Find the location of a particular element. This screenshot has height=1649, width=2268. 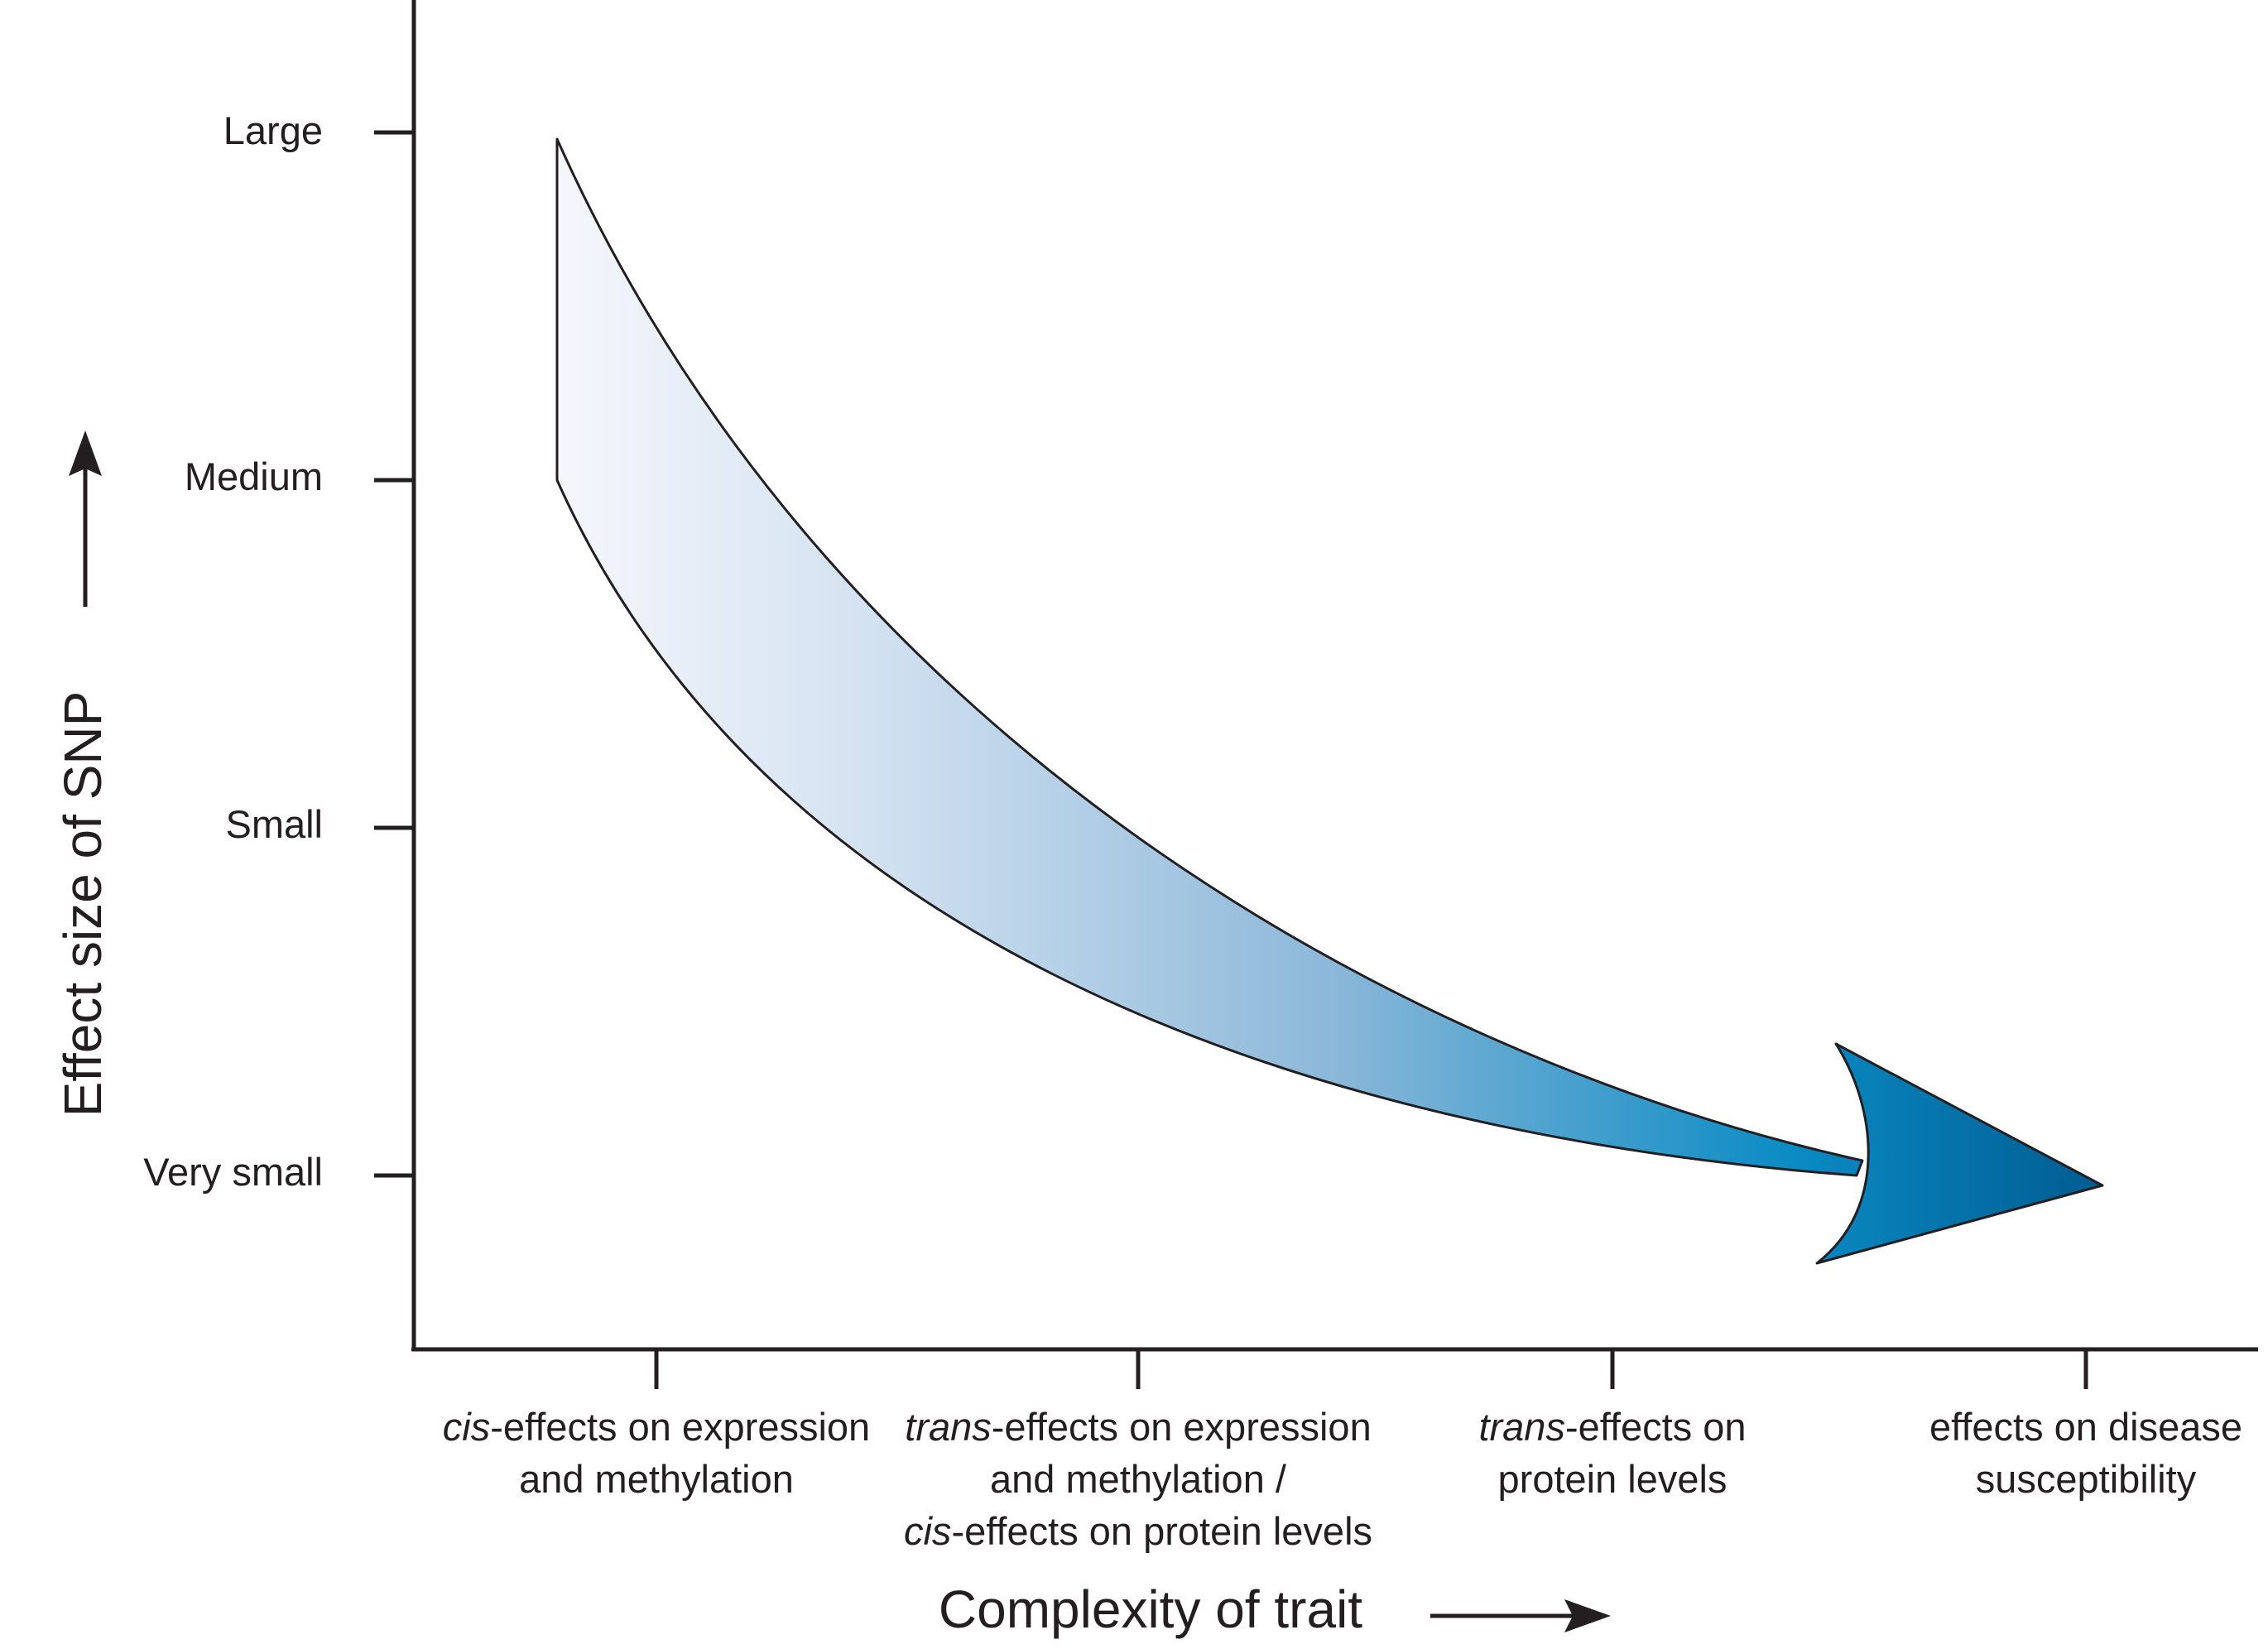

x-tick-label-line: and methylation / is located at coordinates (1138, 1479).